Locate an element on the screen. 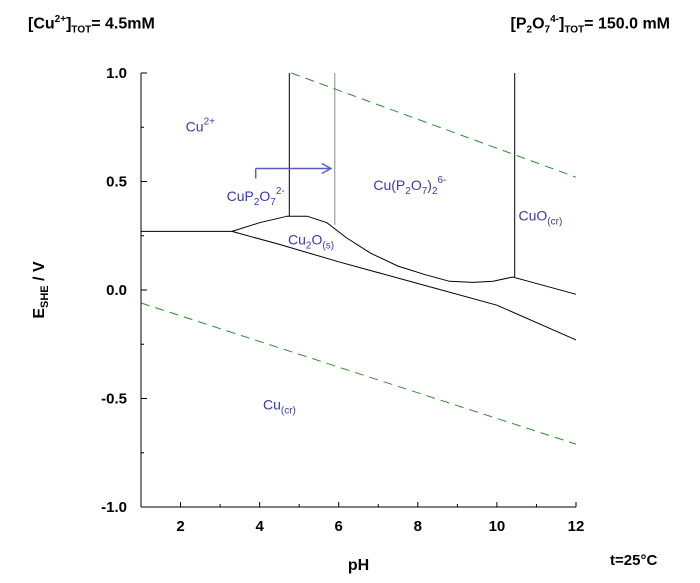 This screenshot has height=583, width=700. line-water-upper is located at coordinates (434, 125).